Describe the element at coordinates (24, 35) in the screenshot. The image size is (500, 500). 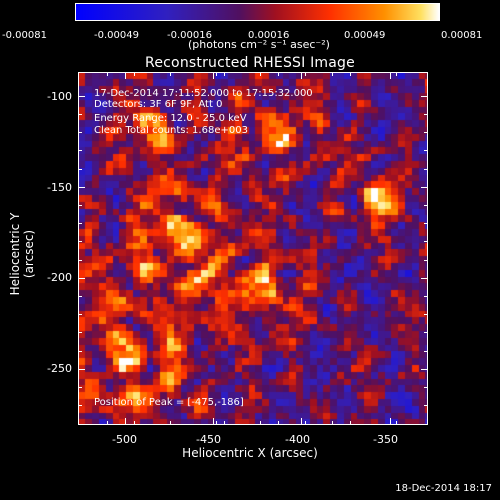
I see `colorbar-tick-label: -0.00081` at that location.